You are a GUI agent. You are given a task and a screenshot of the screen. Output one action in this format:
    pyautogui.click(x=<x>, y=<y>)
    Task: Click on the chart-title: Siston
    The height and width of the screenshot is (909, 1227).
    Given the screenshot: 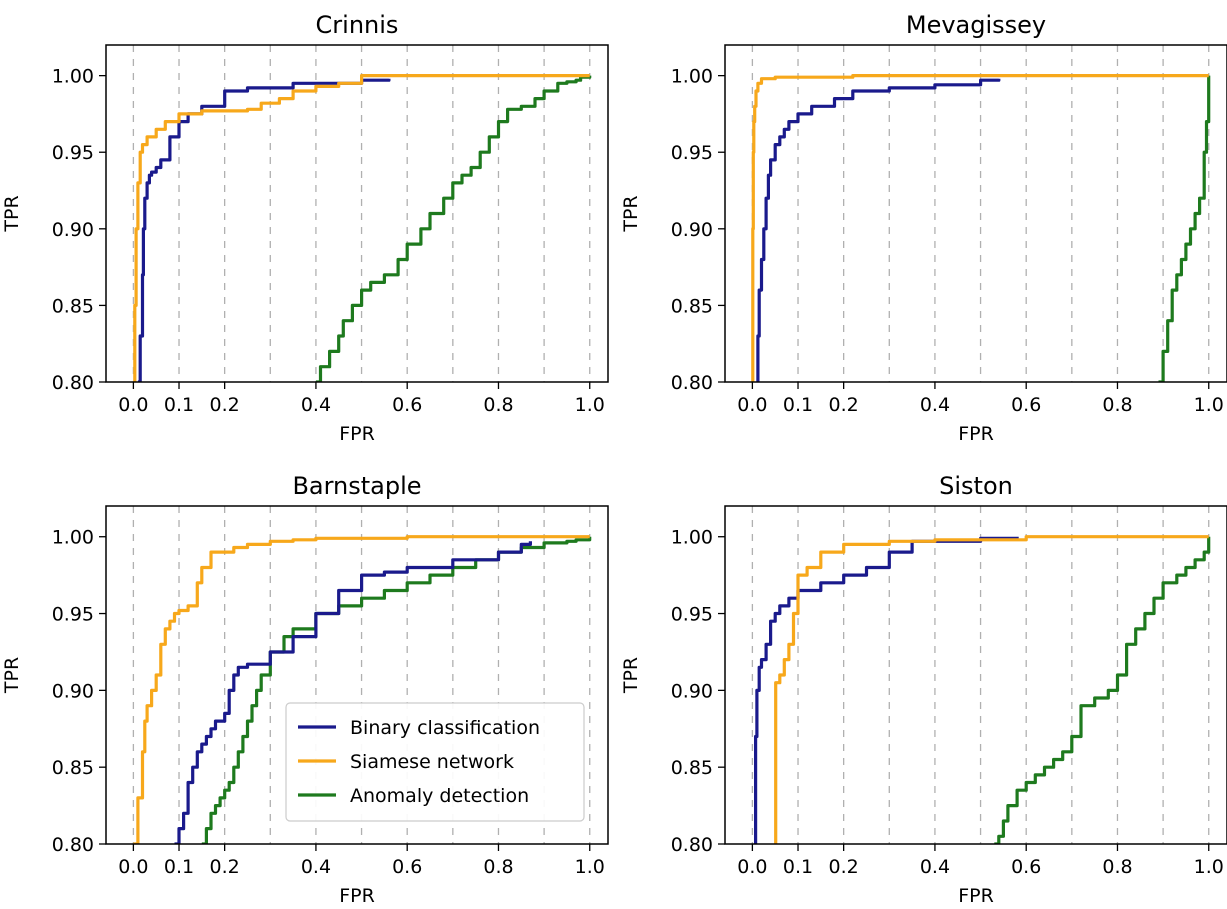 What is the action you would take?
    pyautogui.click(x=976, y=486)
    